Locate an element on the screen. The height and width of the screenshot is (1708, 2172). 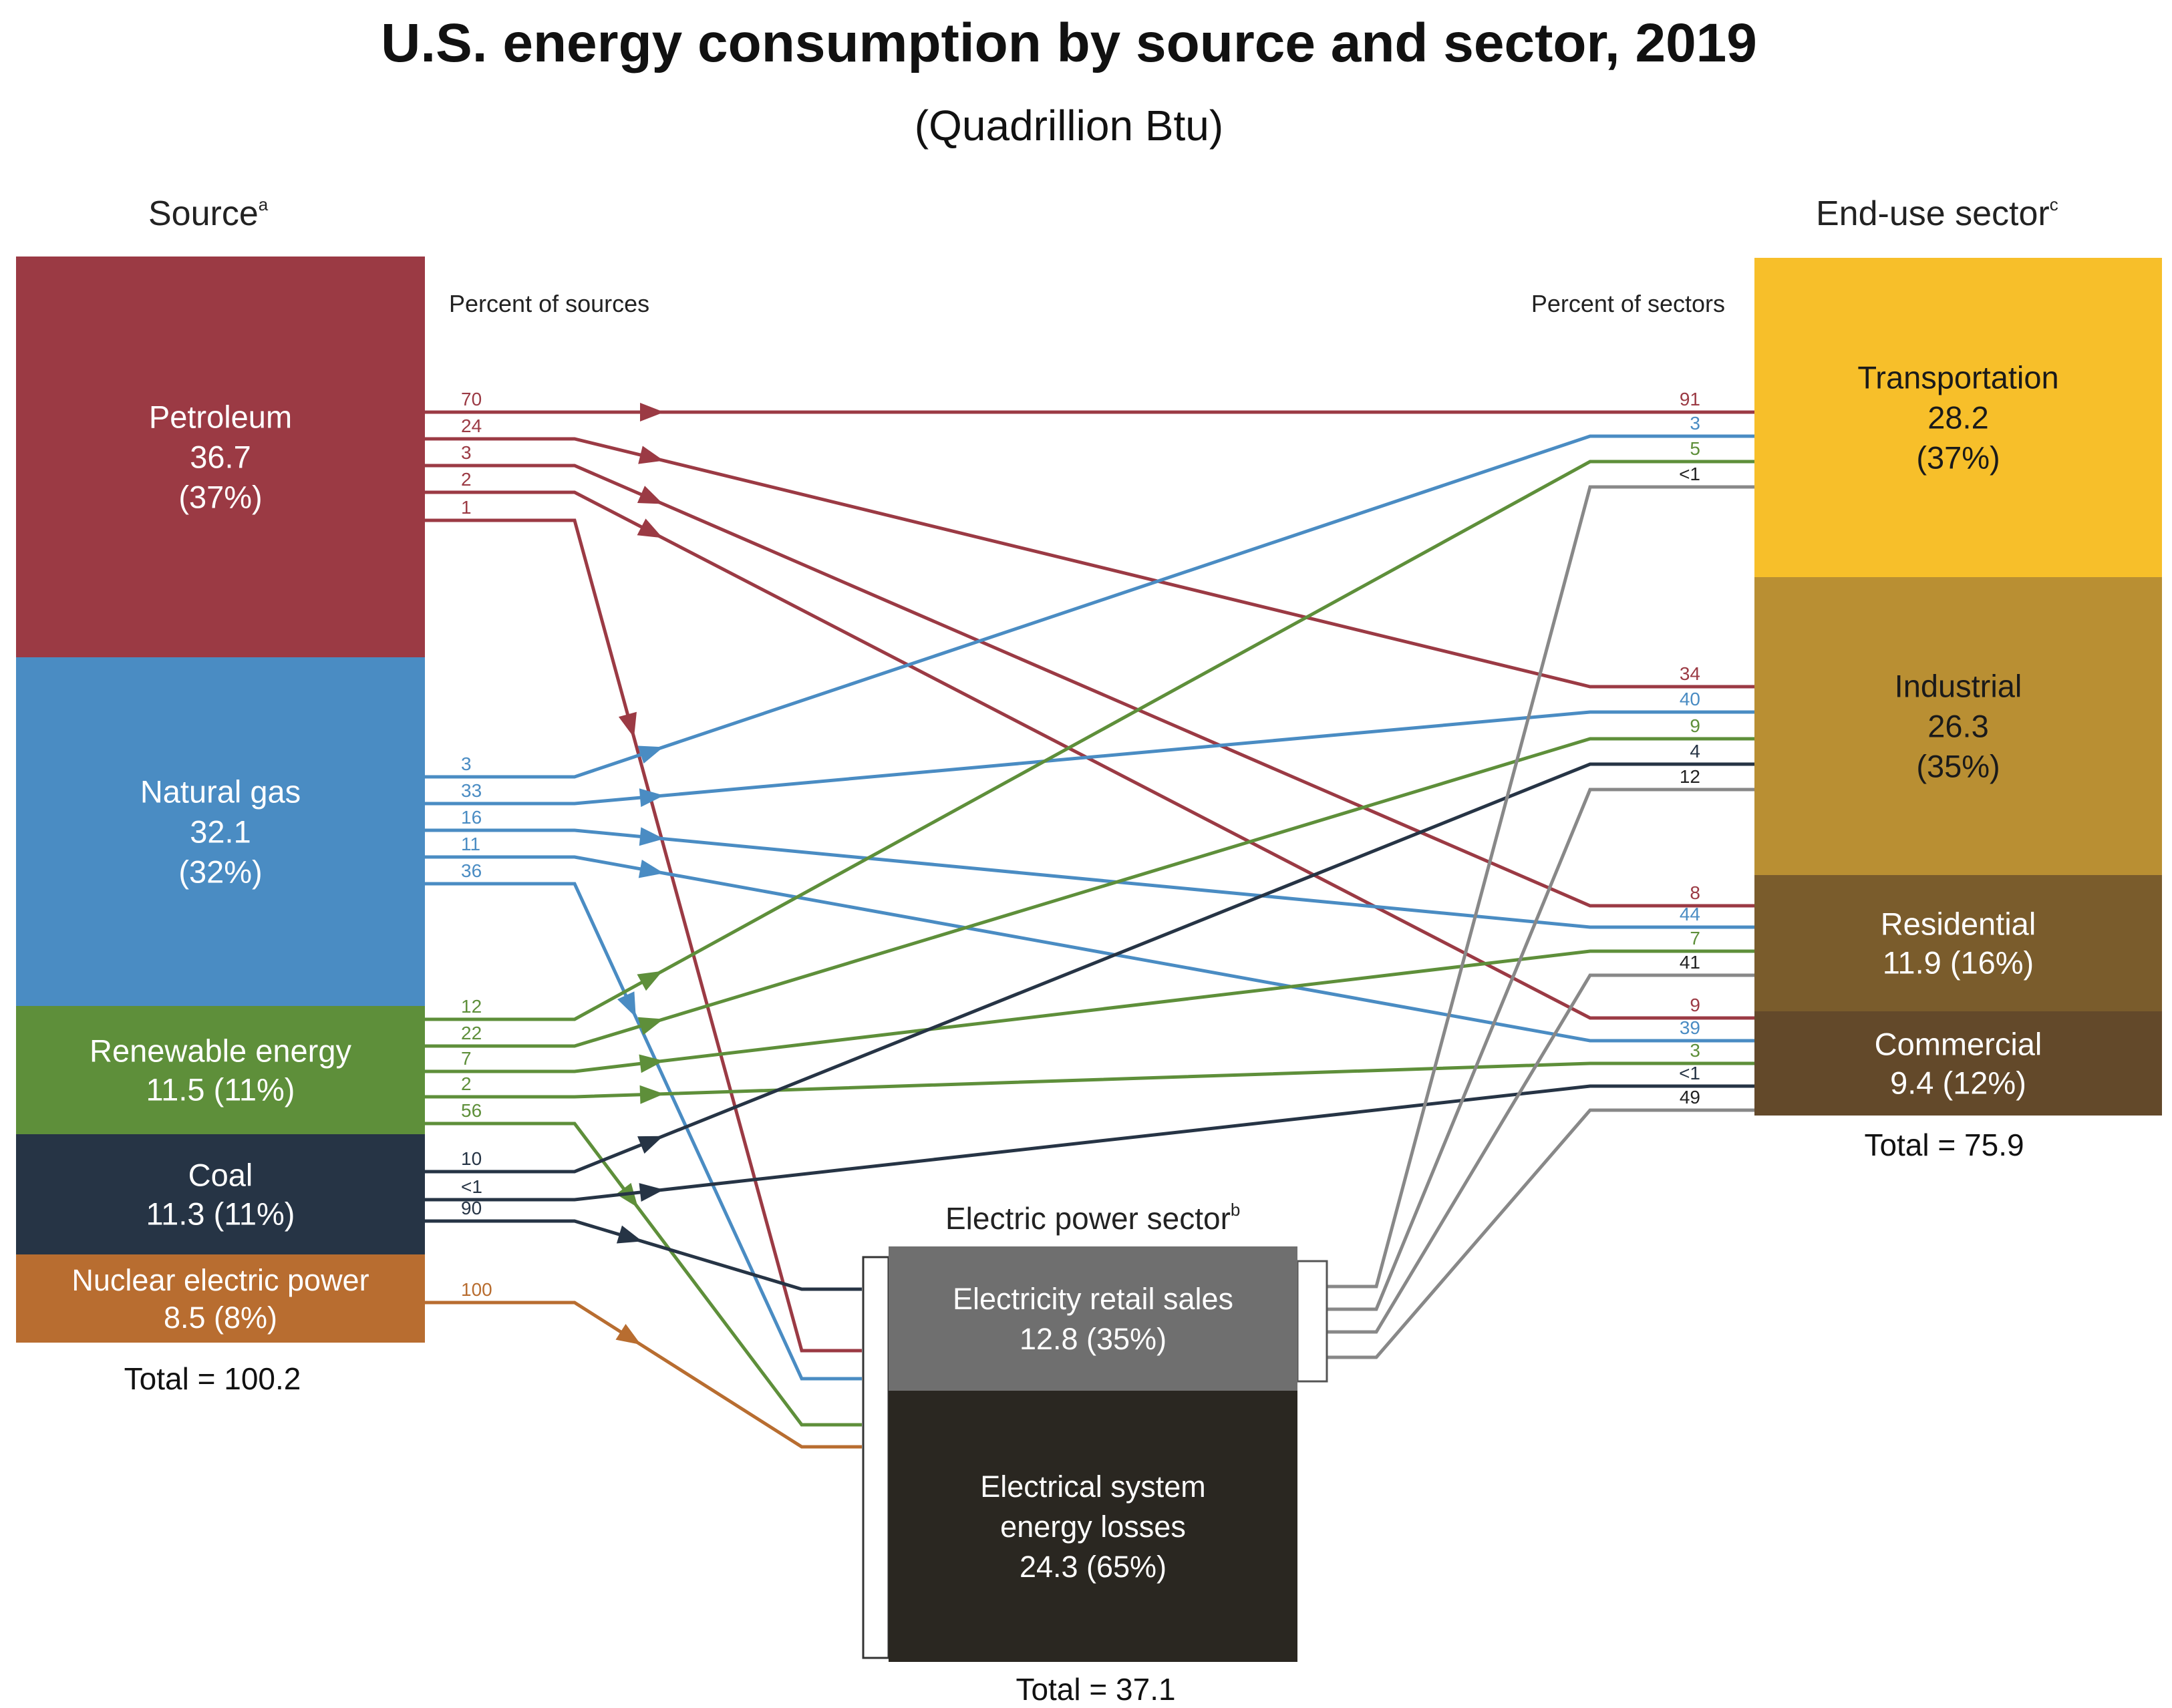
source-percent-label: 11 is located at coordinates (470, 844).